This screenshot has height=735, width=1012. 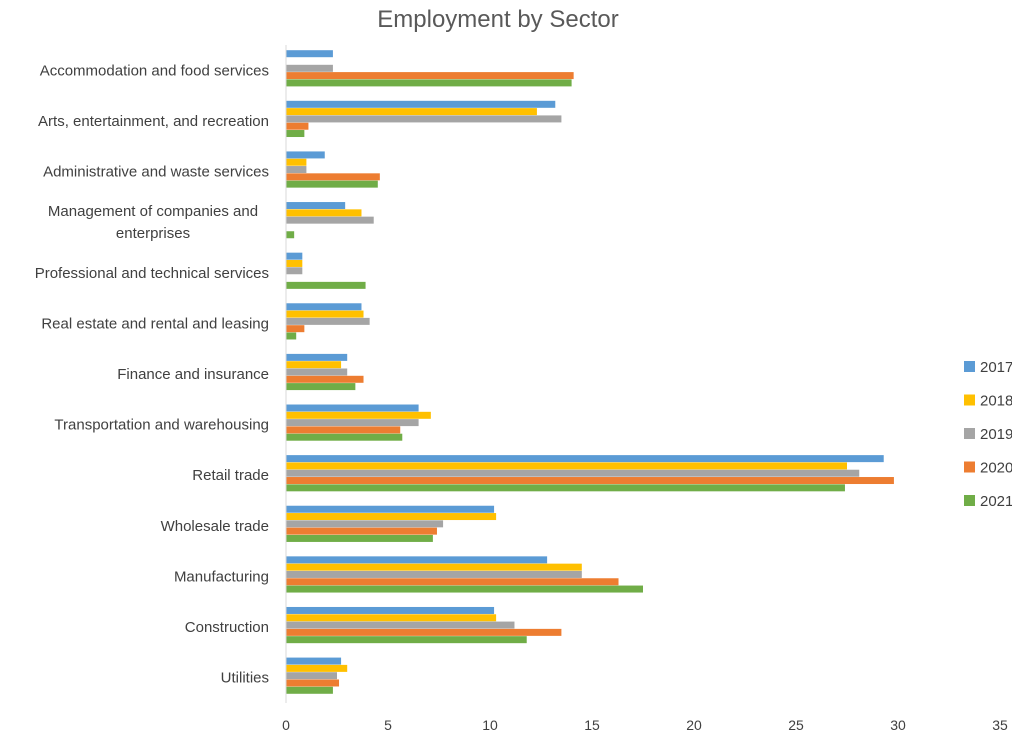 I want to click on chart-title: Employment by Sector, so click(x=497, y=19).